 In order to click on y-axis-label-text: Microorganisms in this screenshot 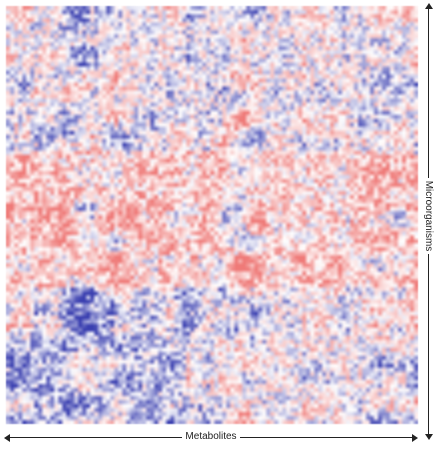, I will do `click(428, 216)`.